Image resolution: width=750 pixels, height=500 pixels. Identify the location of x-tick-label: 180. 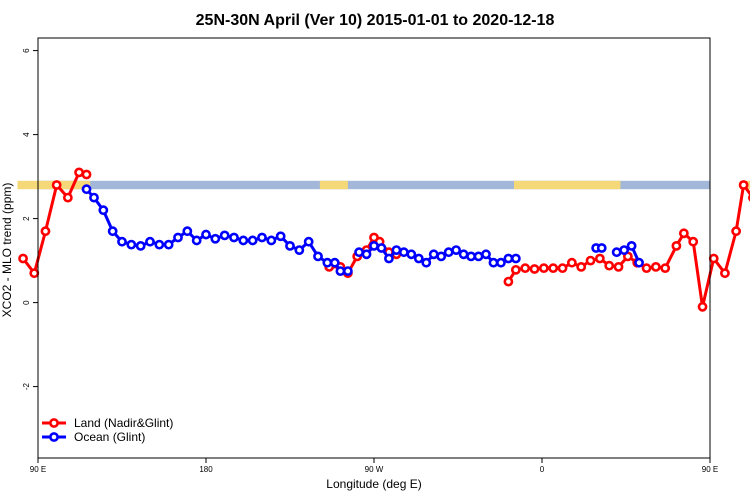
(206, 469).